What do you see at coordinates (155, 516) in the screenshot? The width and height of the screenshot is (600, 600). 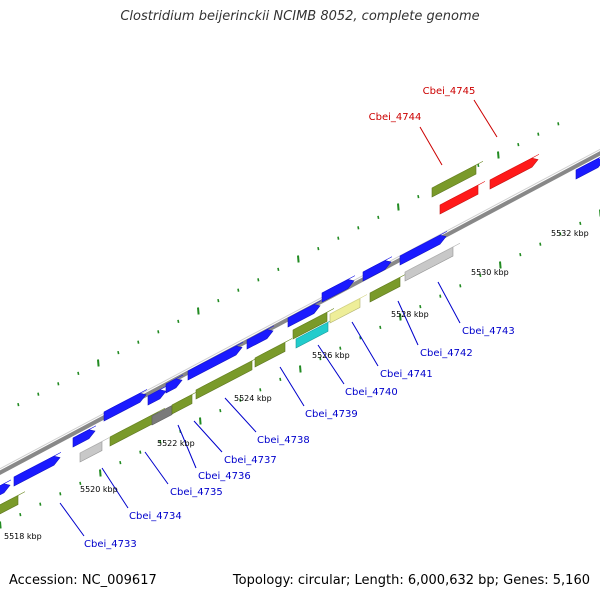 I see `label-cbei-4734: Cbei_4734` at bounding box center [155, 516].